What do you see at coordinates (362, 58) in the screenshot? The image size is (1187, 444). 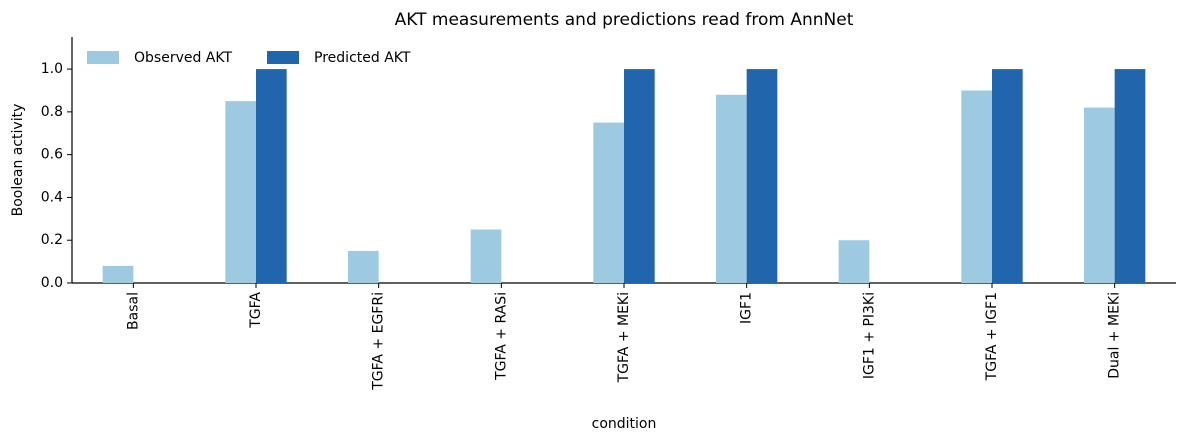 I see `legend-label: Predicted AKT` at bounding box center [362, 58].